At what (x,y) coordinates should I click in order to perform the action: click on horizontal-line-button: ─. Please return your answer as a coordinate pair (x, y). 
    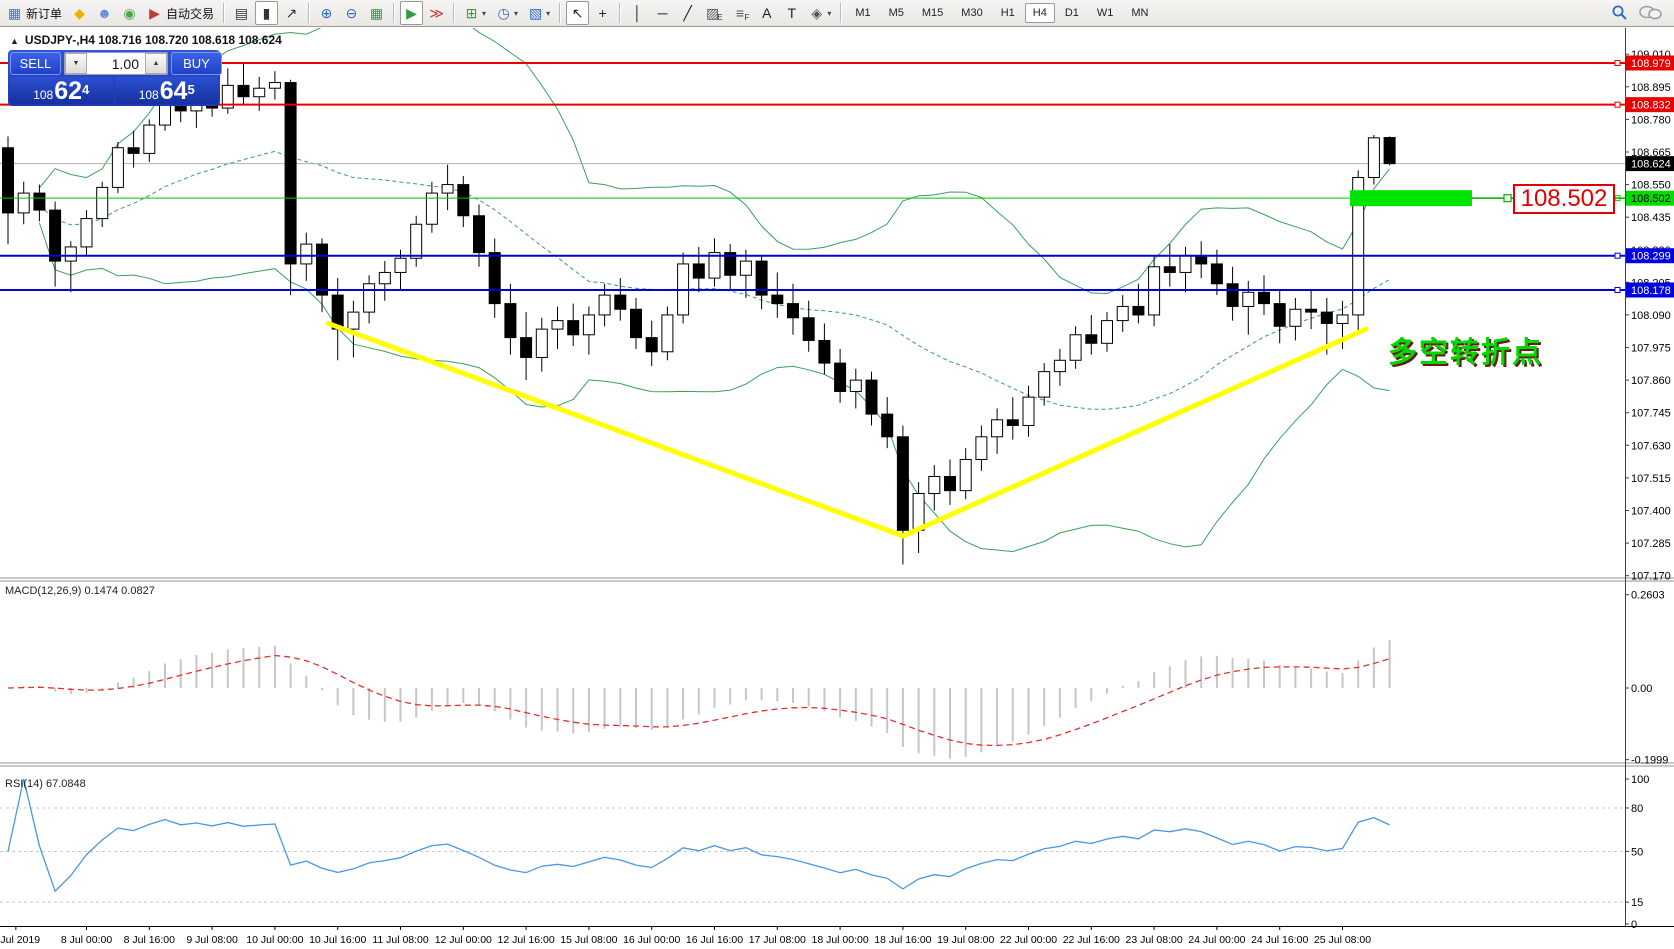
    Looking at the image, I should click on (662, 13).